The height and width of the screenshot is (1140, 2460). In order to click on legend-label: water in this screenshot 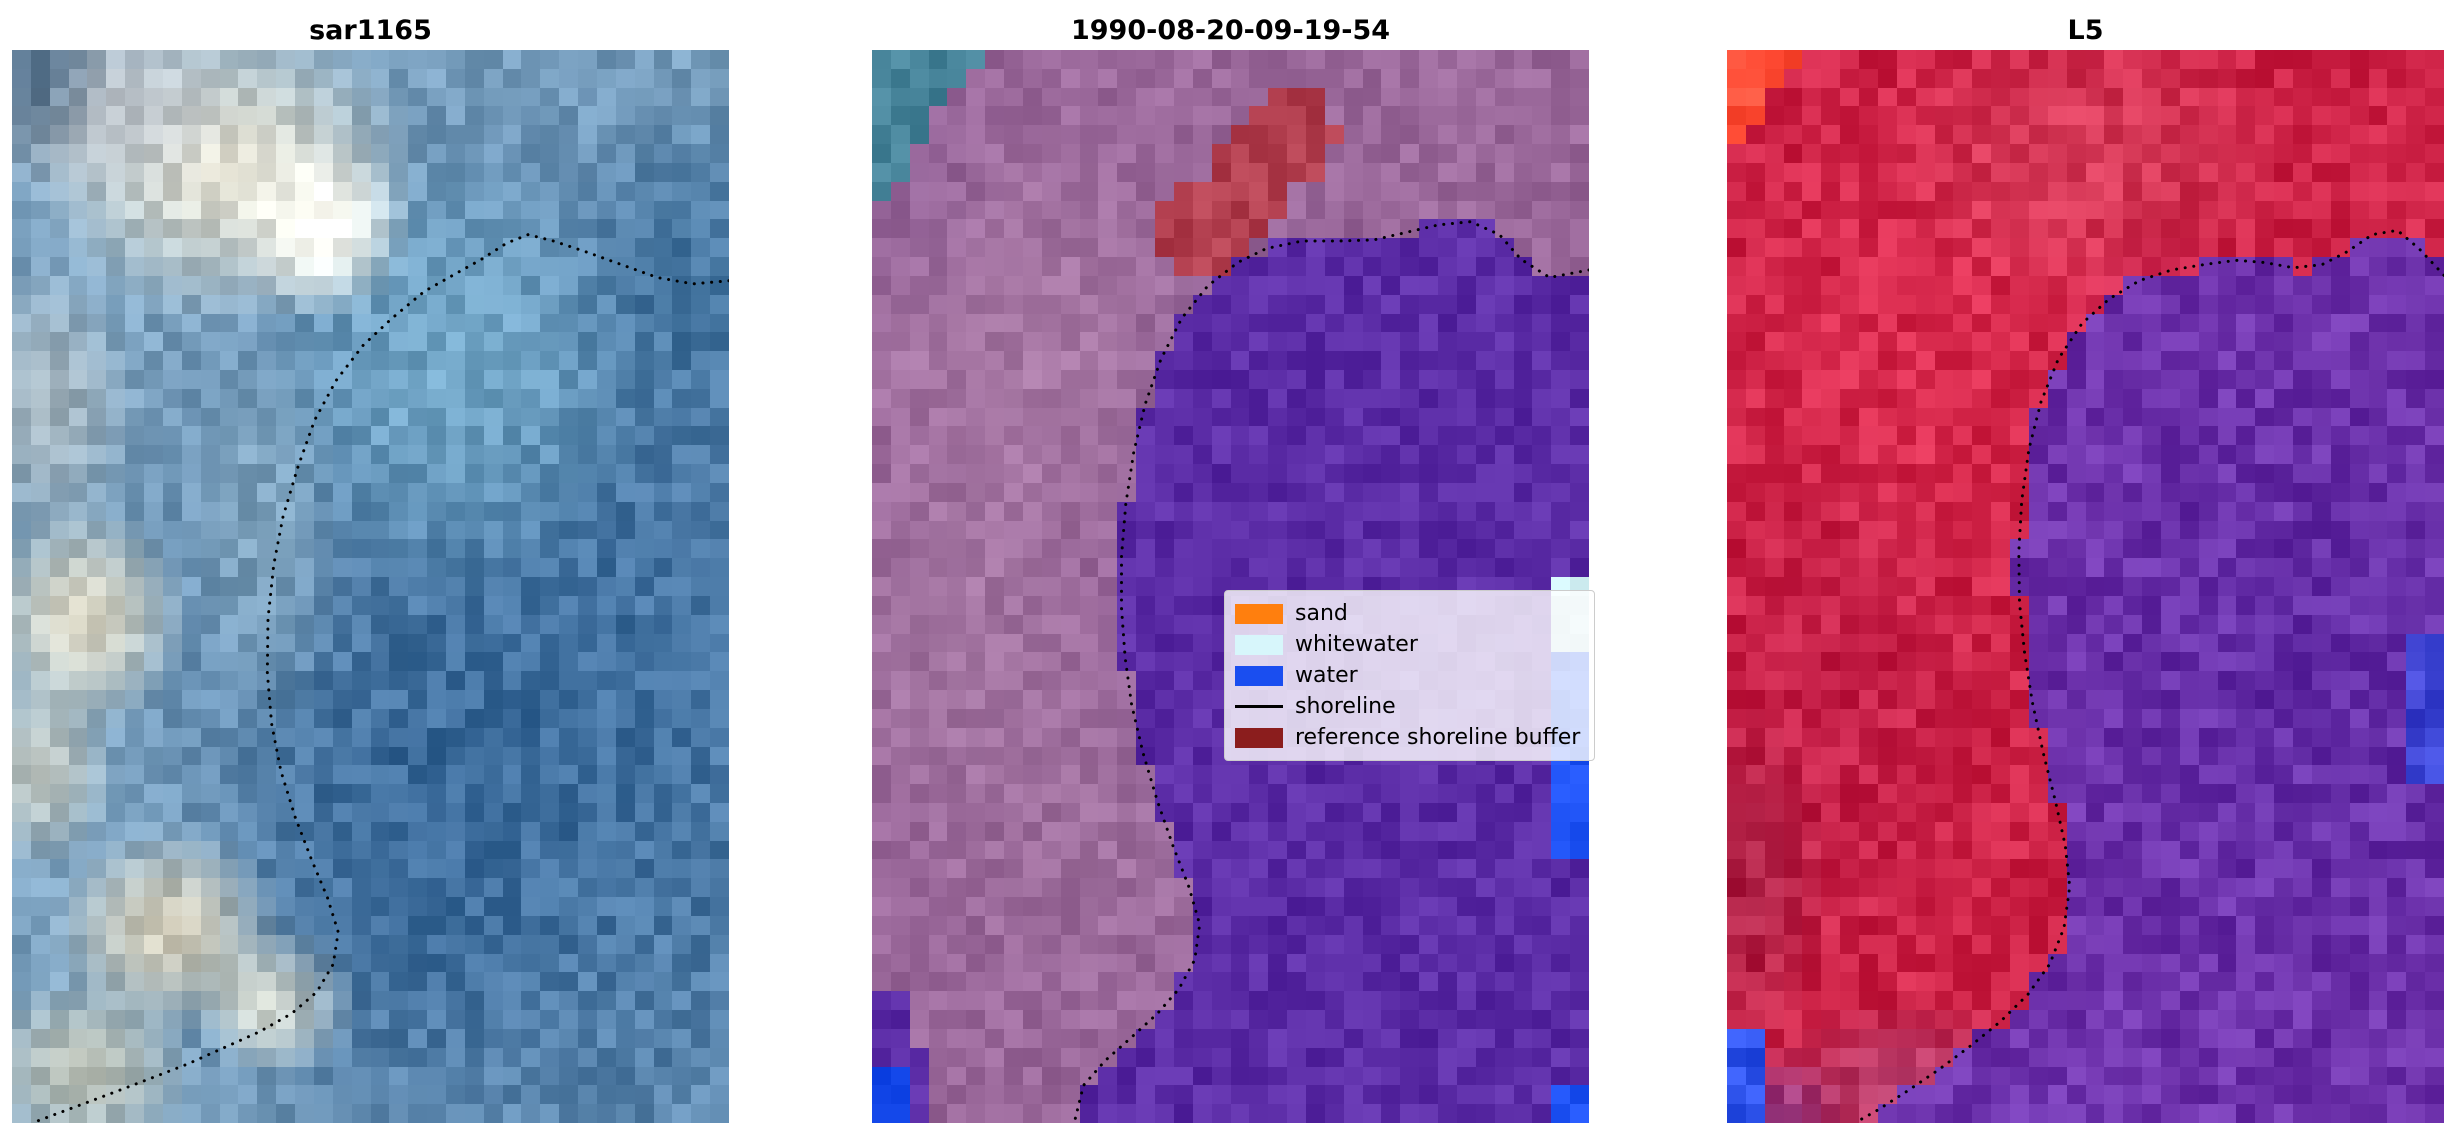, I will do `click(1326, 675)`.